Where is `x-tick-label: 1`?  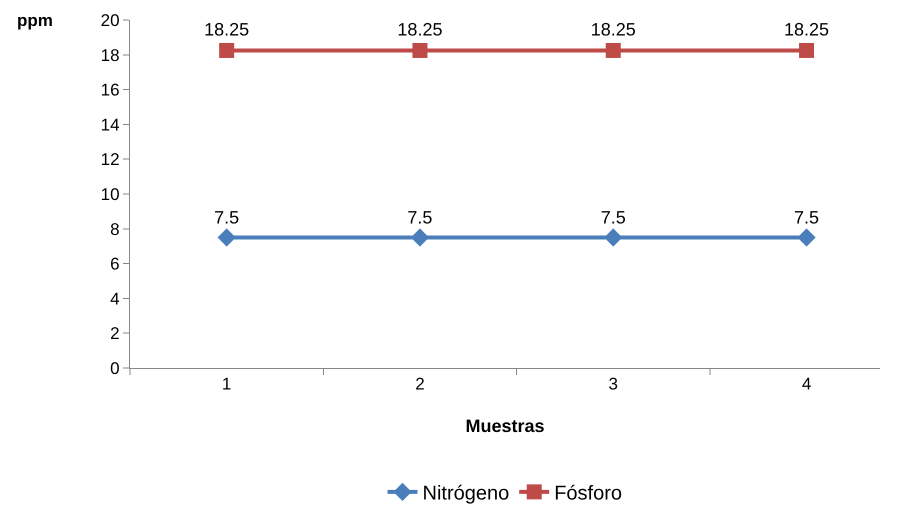 x-tick-label: 1 is located at coordinates (227, 384).